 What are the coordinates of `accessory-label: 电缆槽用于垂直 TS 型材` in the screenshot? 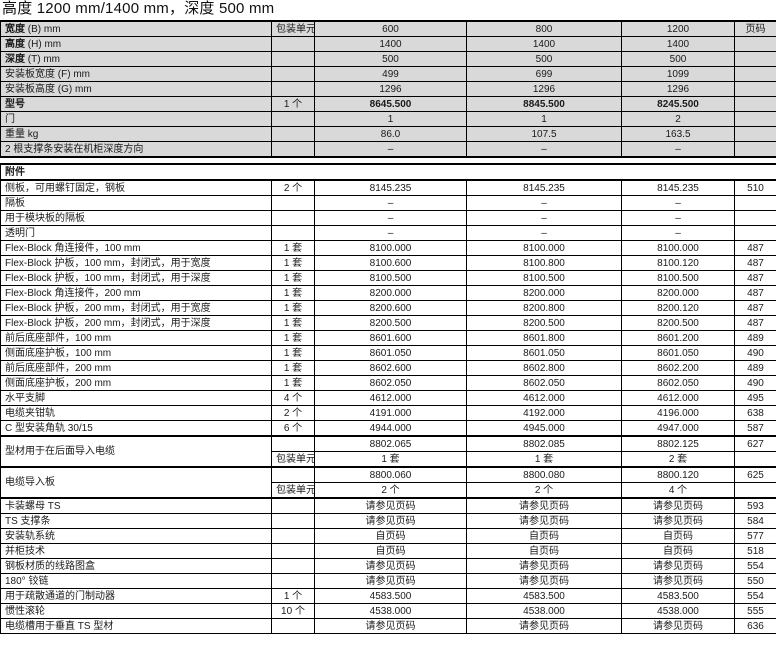 It's located at (136, 626).